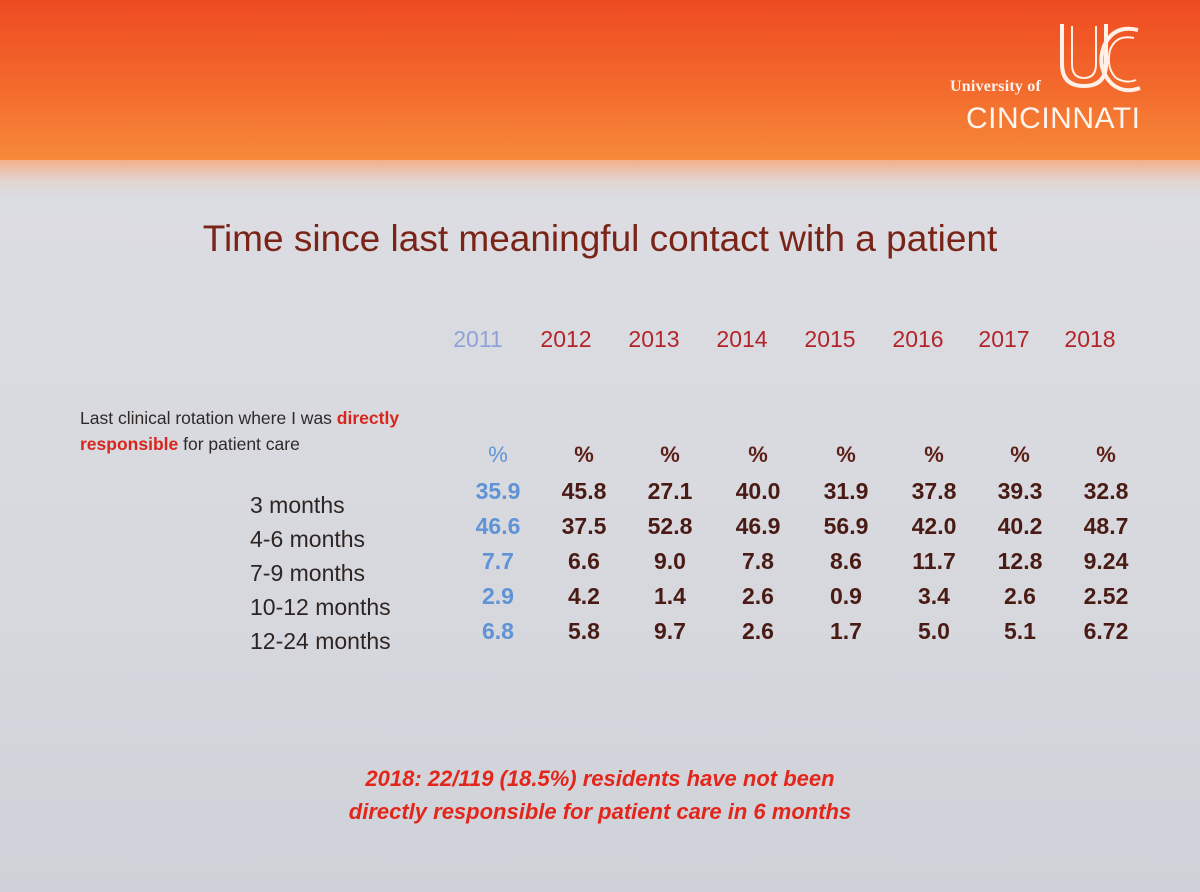 The image size is (1200, 892). Describe the element at coordinates (584, 491) in the screenshot. I see `table-cell: 45.8` at that location.